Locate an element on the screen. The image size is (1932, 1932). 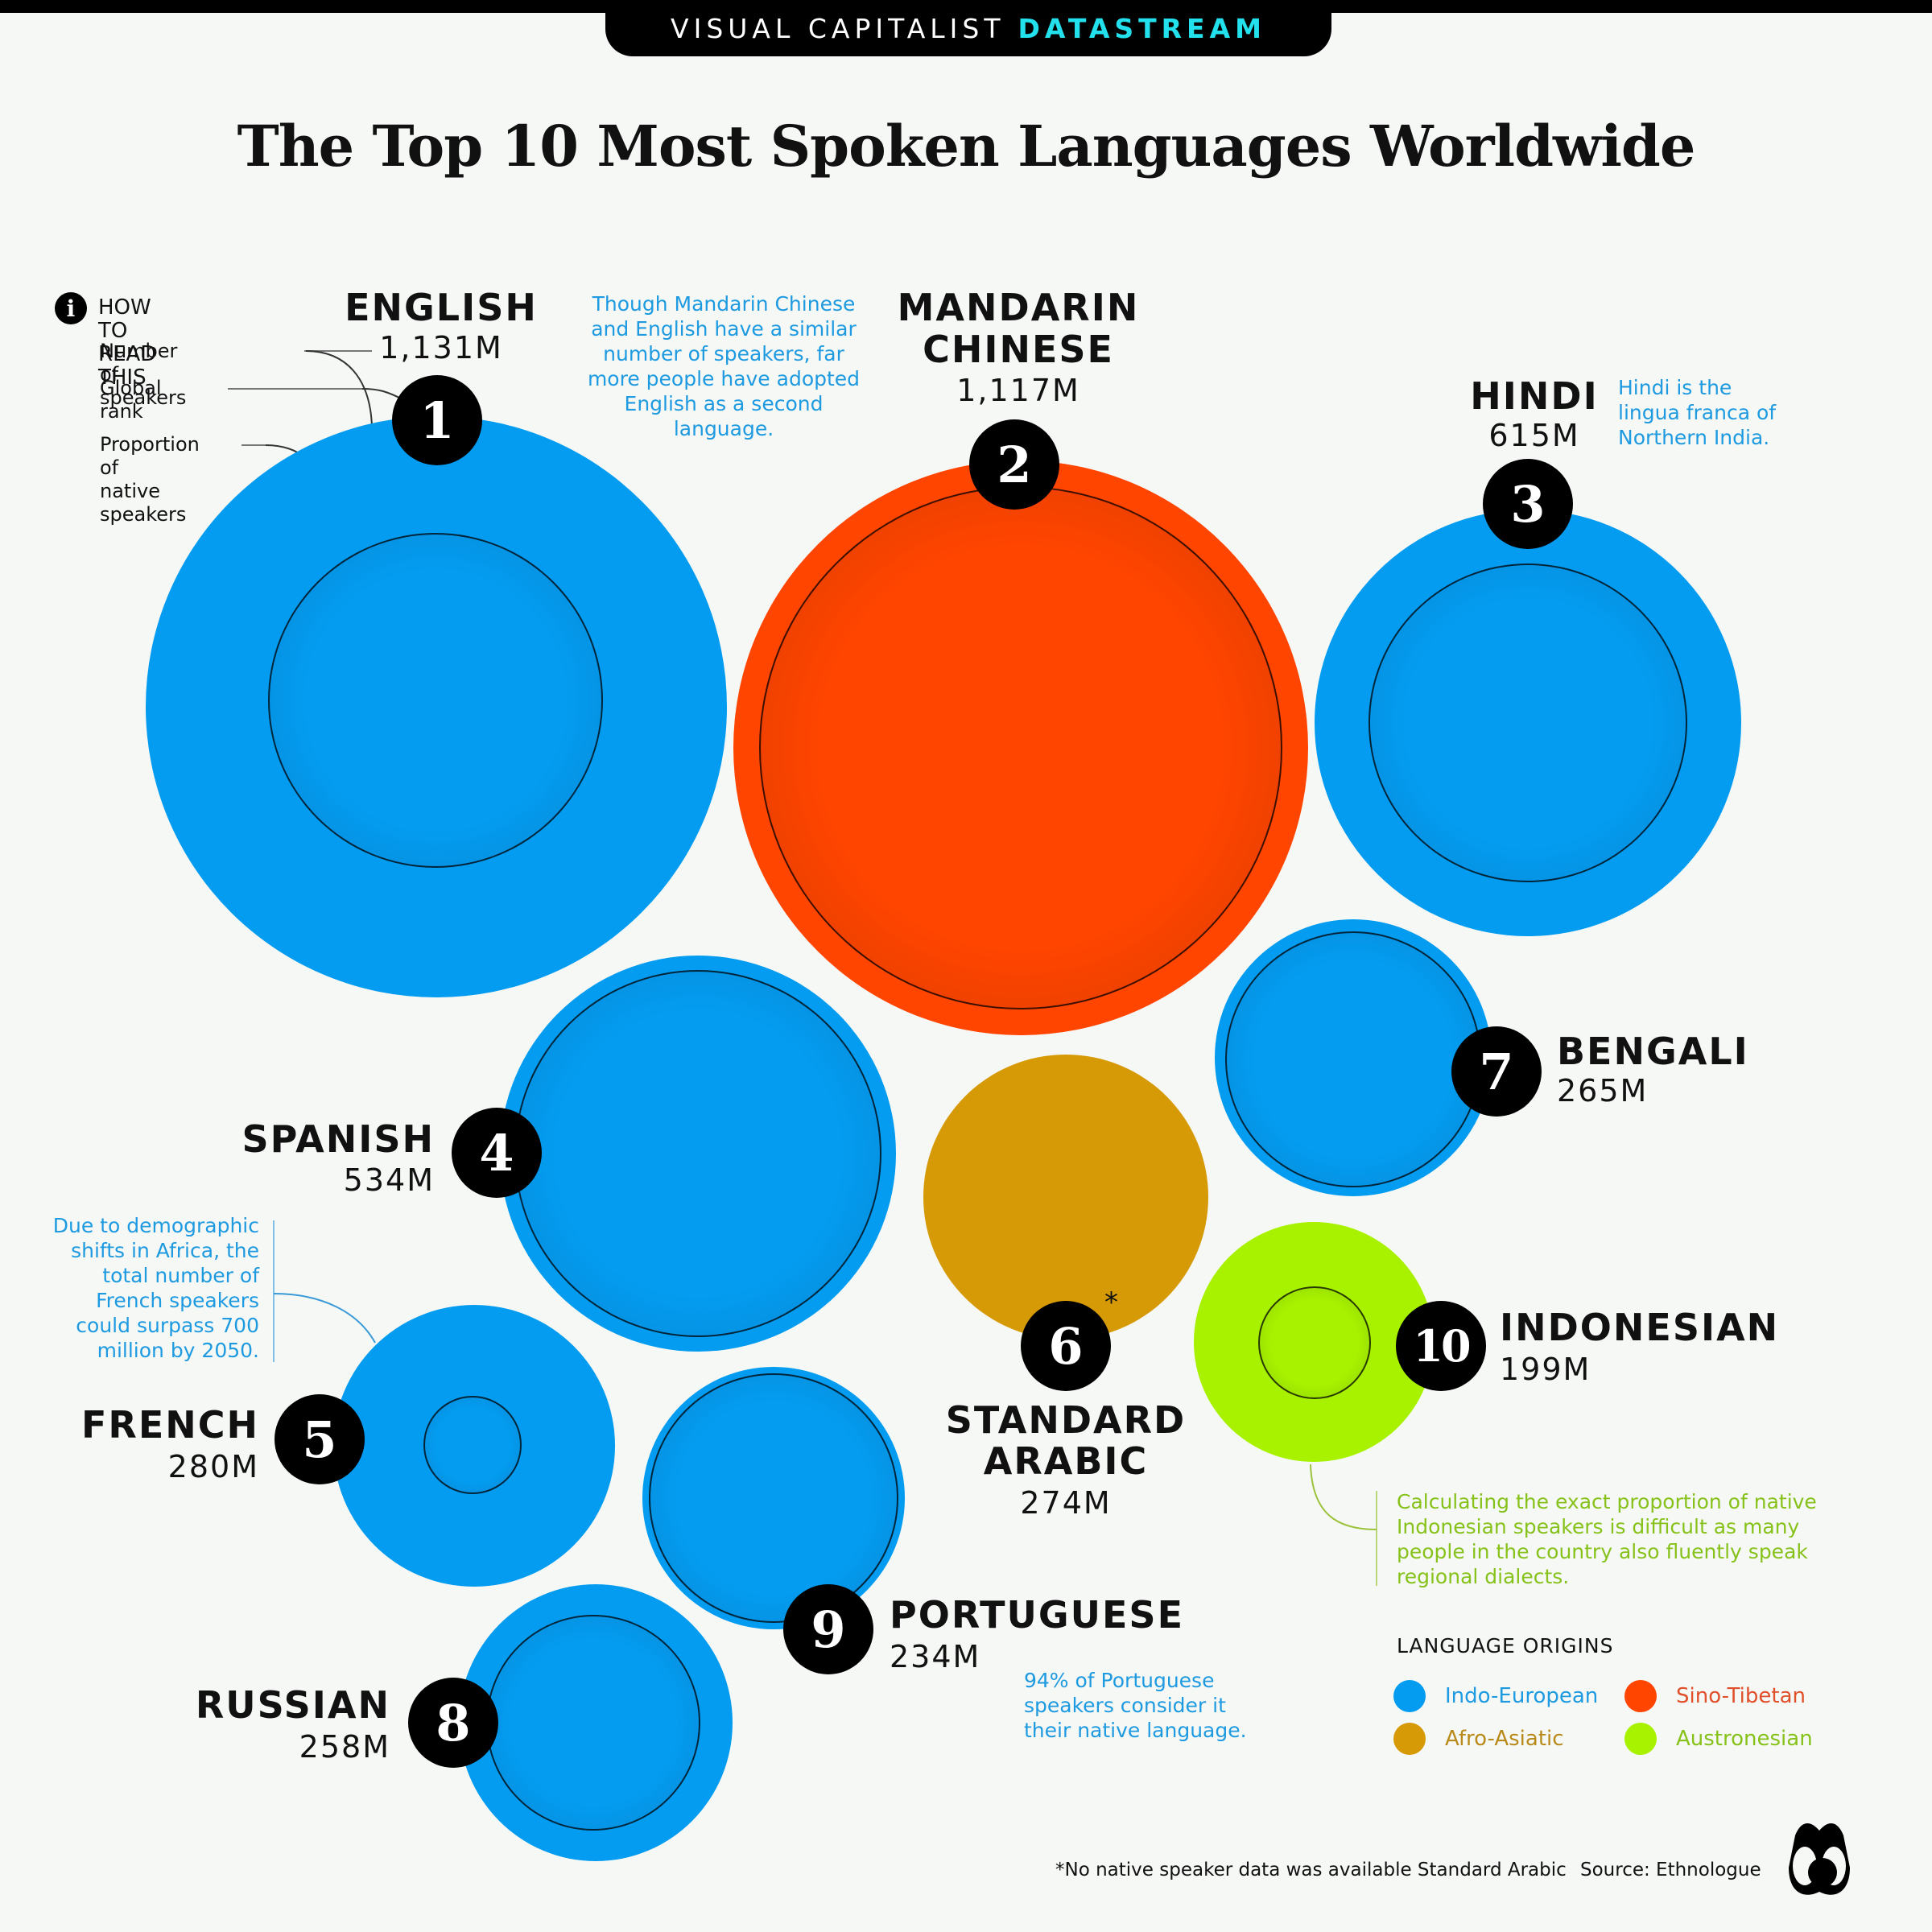
brand-header: VISUAL CAPITALIST DATASTREAM is located at coordinates (968, 28).